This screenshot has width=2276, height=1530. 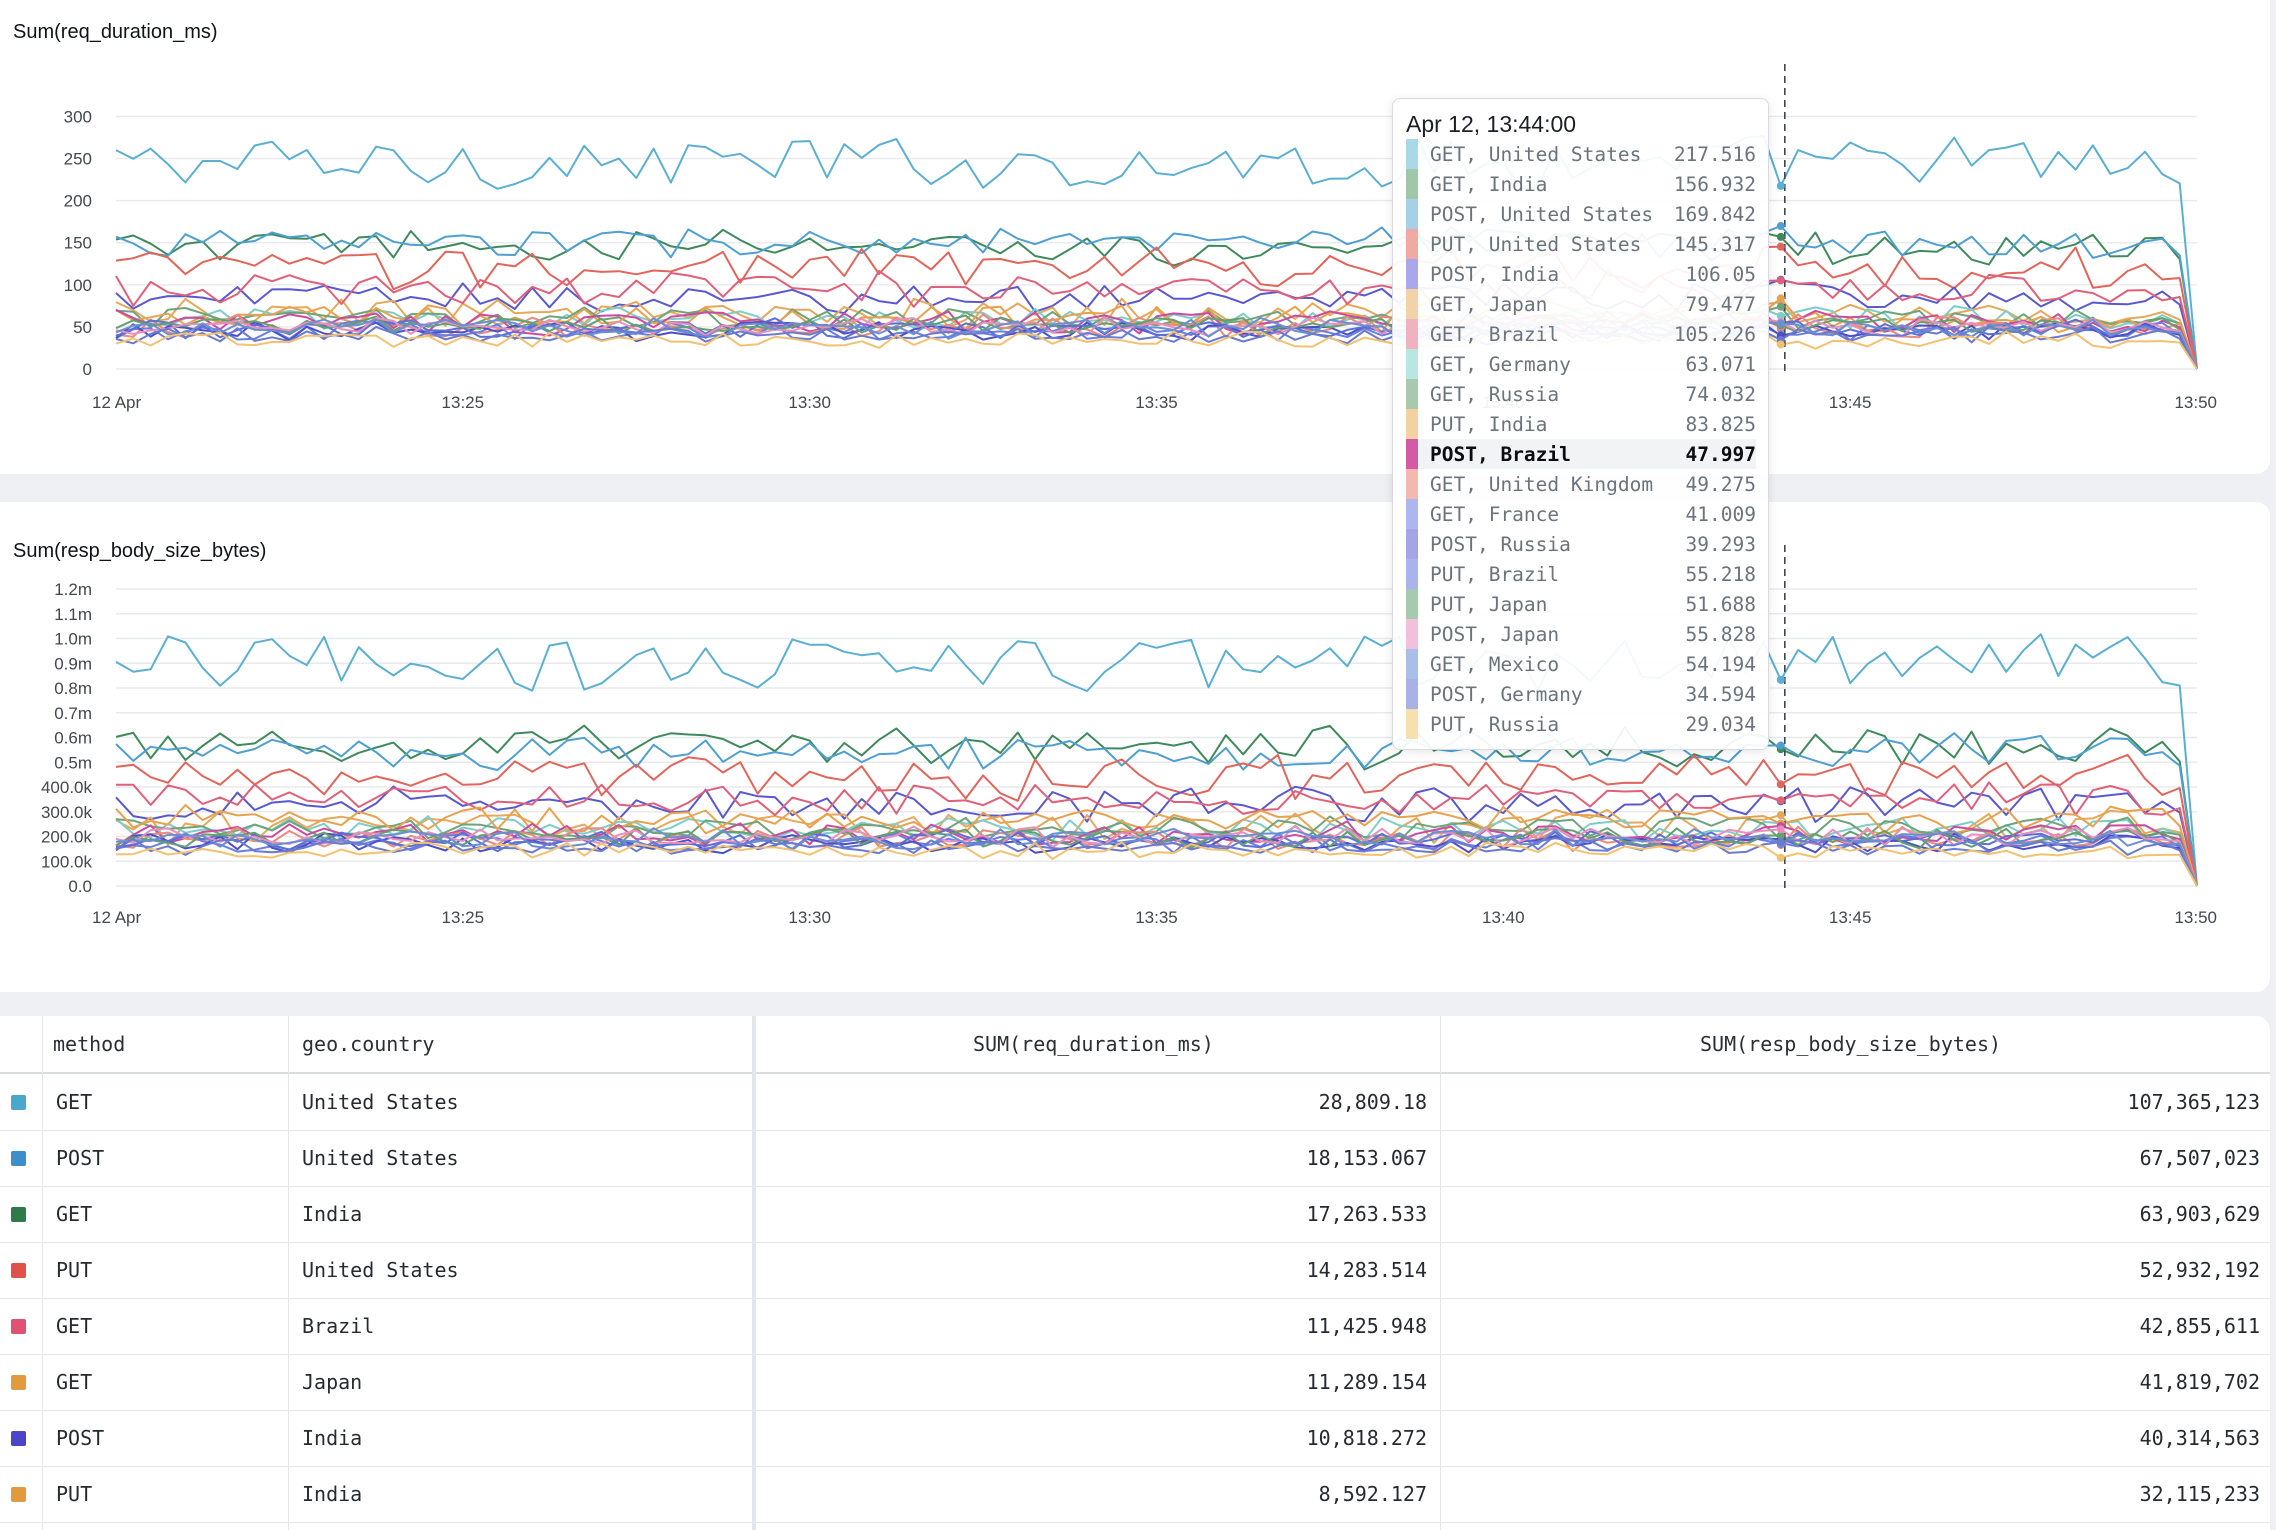 What do you see at coordinates (67, 837) in the screenshot?
I see `y-tick-label: 200.0k` at bounding box center [67, 837].